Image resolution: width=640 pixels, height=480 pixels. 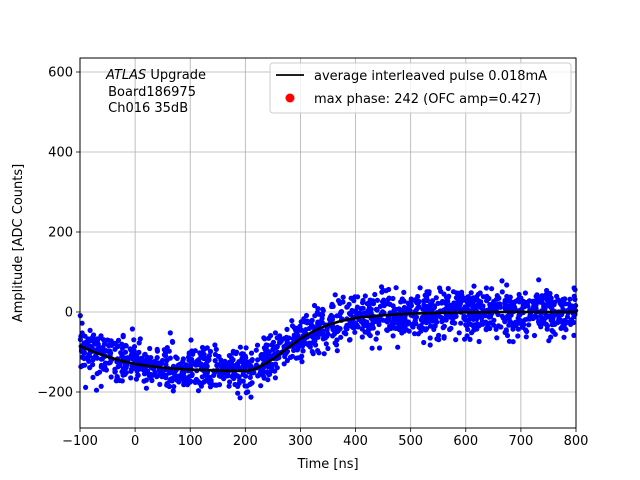 What do you see at coordinates (520, 441) in the screenshot?
I see `x-tick-label: 700` at bounding box center [520, 441].